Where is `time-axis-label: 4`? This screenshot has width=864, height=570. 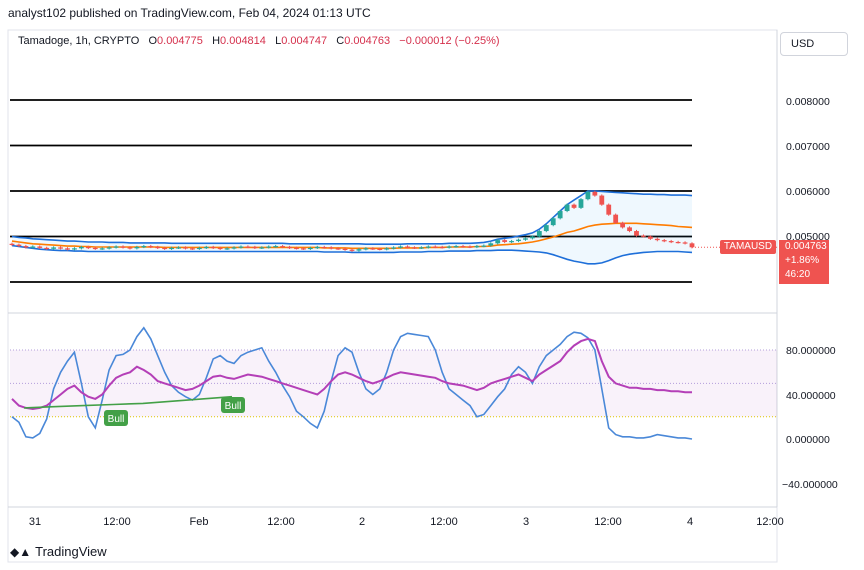 time-axis-label: 4 is located at coordinates (690, 522).